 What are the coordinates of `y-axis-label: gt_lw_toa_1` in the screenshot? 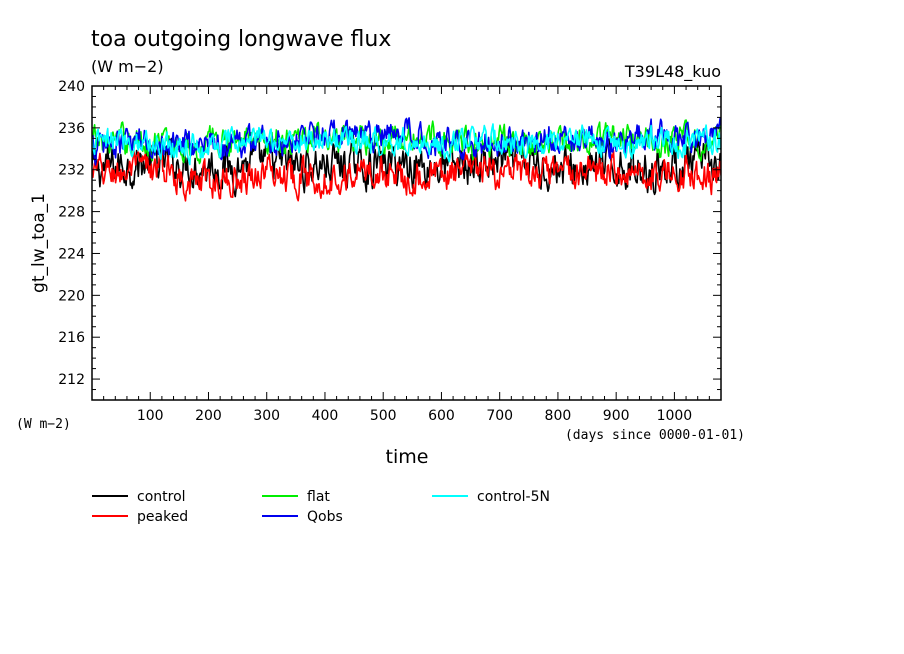 It's located at (39, 243).